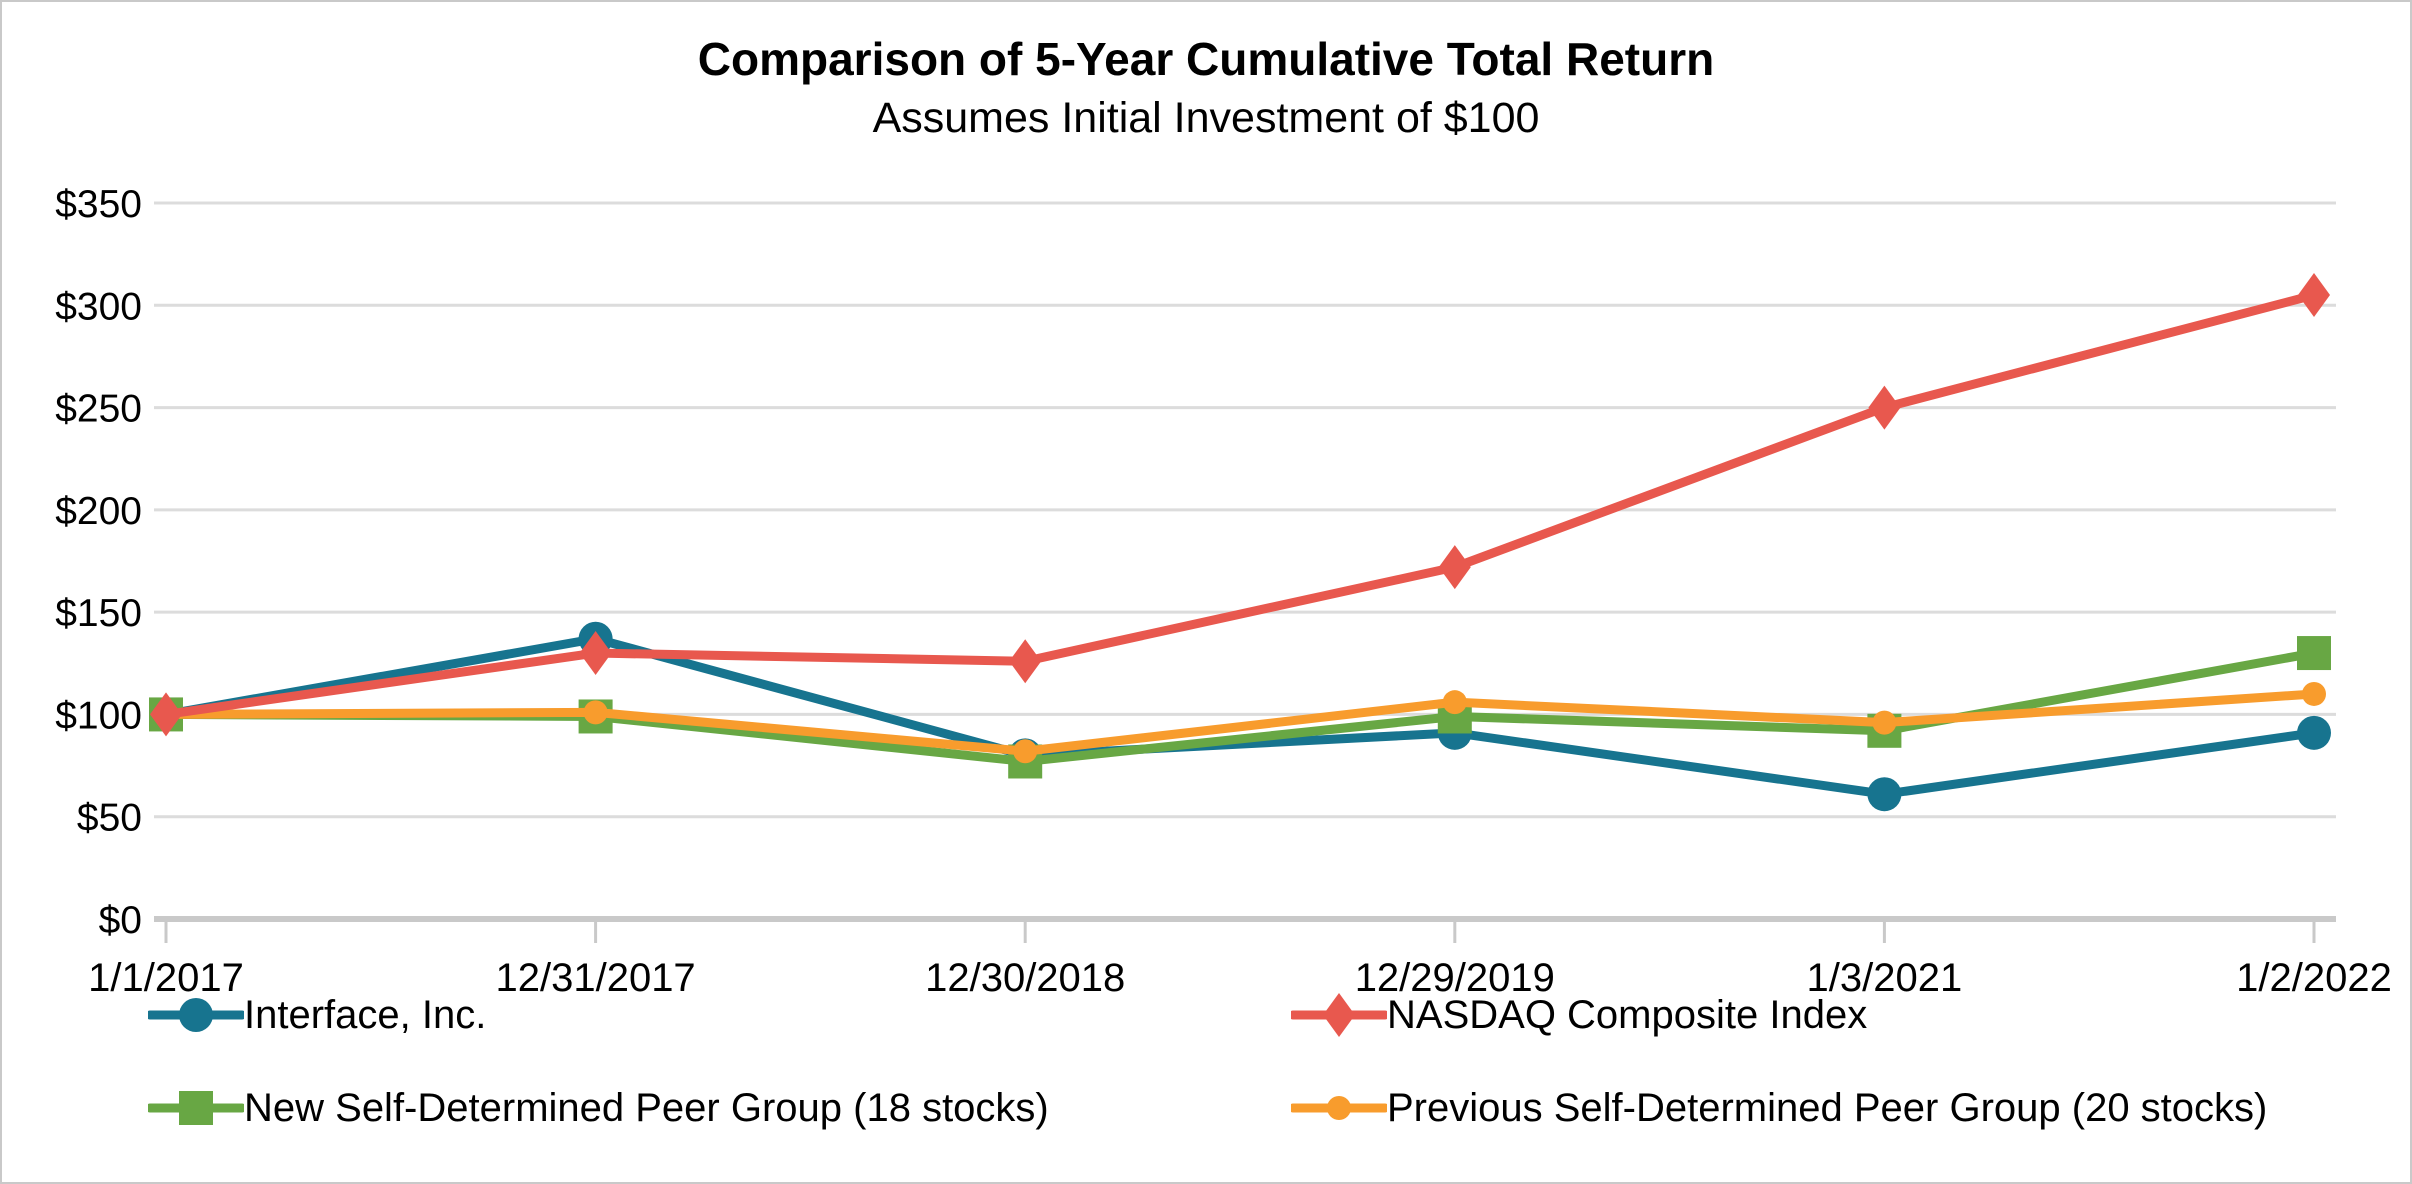 This screenshot has width=2412, height=1184. Describe the element at coordinates (98, 562) in the screenshot. I see `y-axis-labels: $0 $50 $100 $150 $200 $250 $300 $350` at that location.